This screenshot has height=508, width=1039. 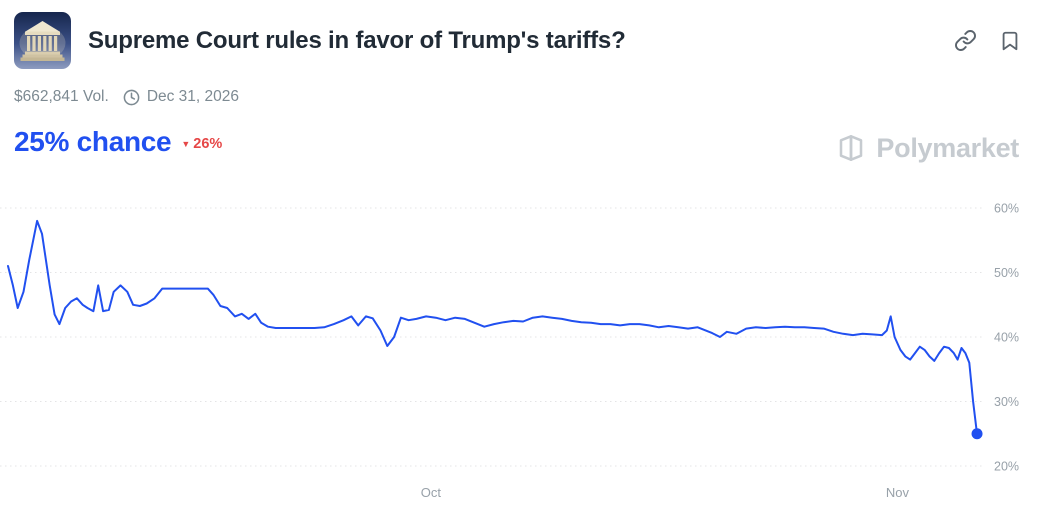 What do you see at coordinates (193, 96) in the screenshot?
I see `end-date-label: Dec 31, 2026` at bounding box center [193, 96].